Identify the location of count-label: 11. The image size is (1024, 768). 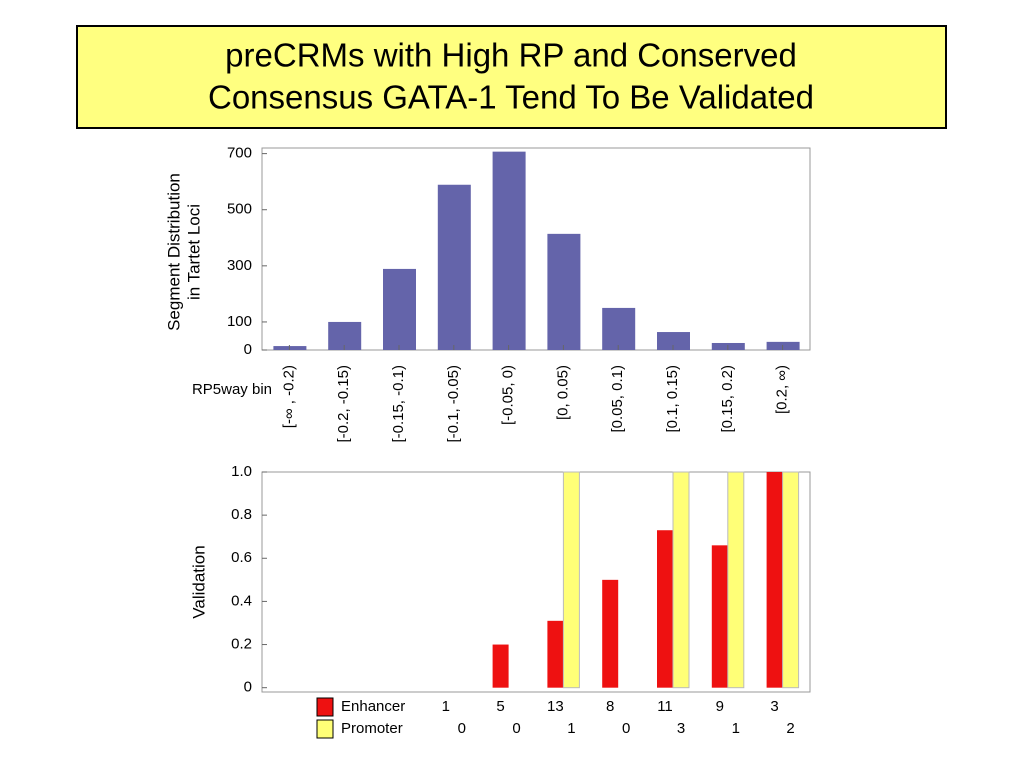
(665, 706).